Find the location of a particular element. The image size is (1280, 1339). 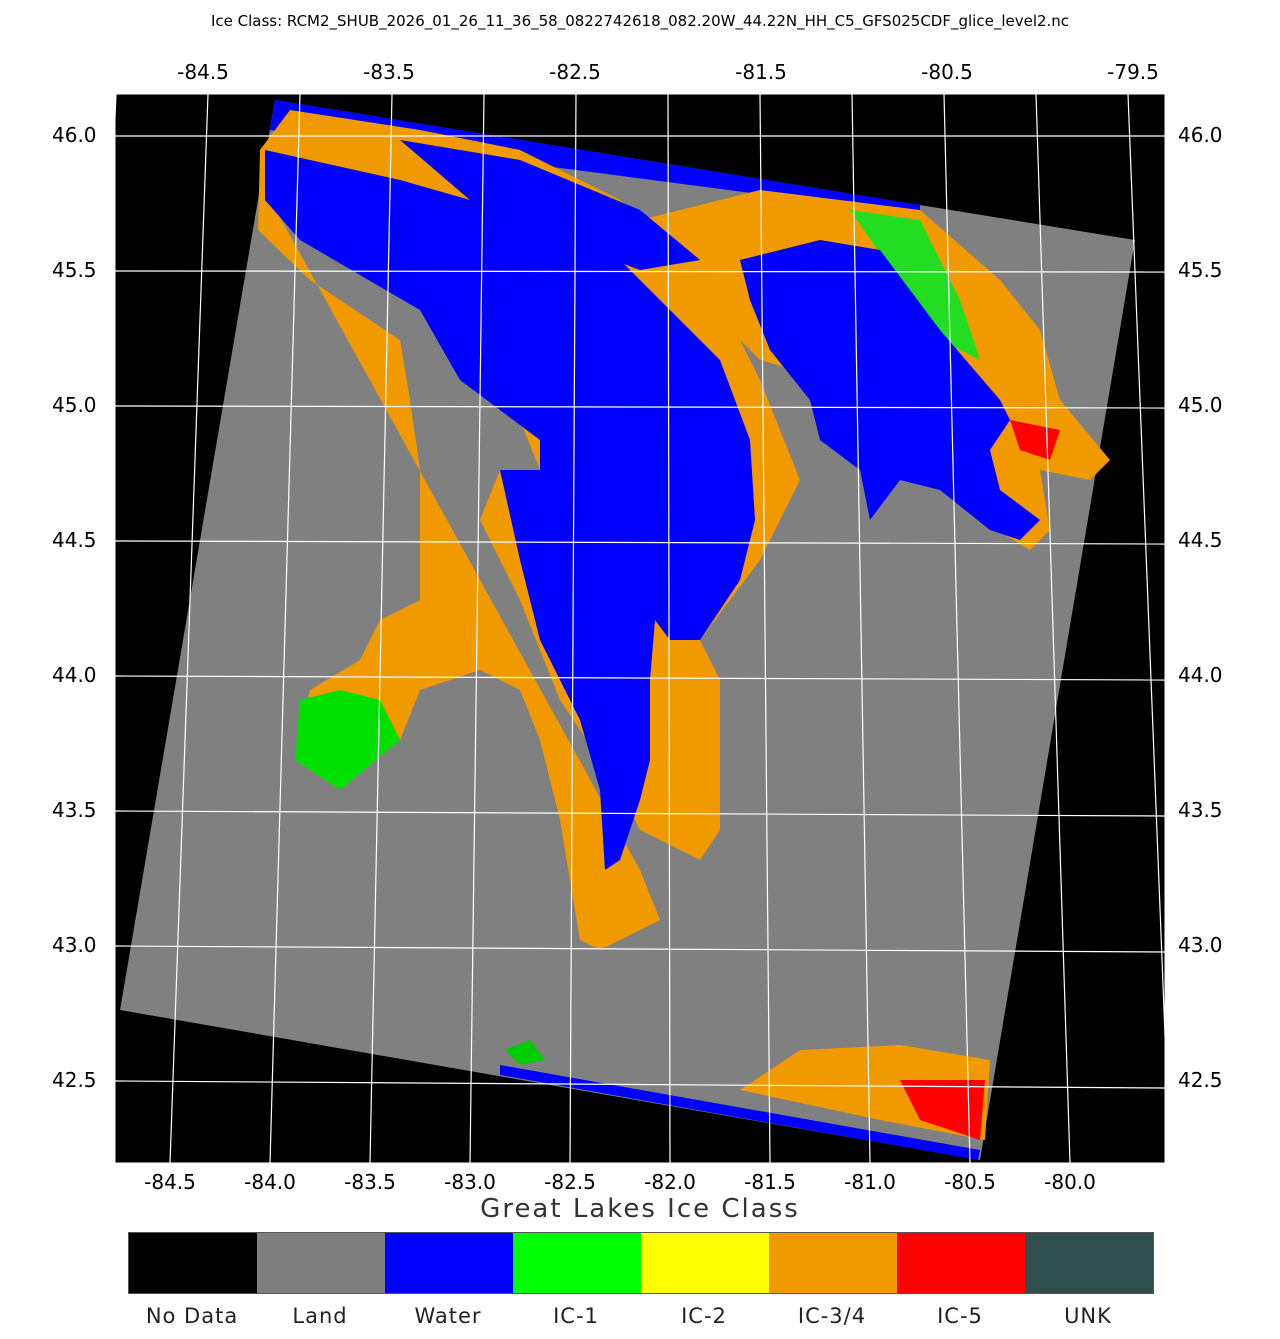

bottom-lon-tick: -83.0 is located at coordinates (470, 1182).